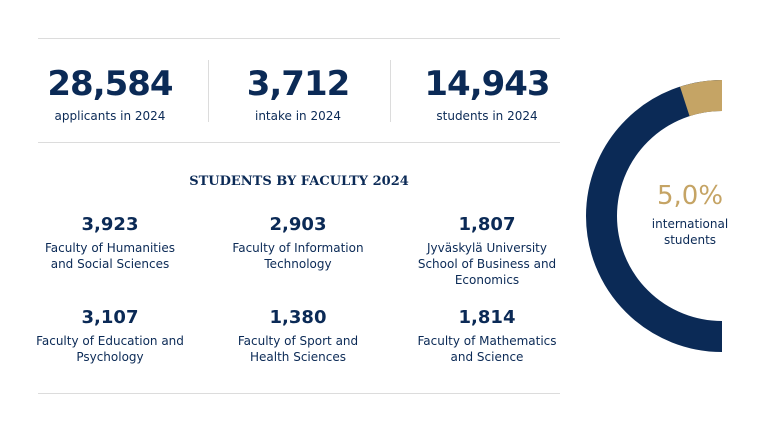 This screenshot has height=432, width=768. I want to click on stat-label: applicants in 2024, so click(110, 116).